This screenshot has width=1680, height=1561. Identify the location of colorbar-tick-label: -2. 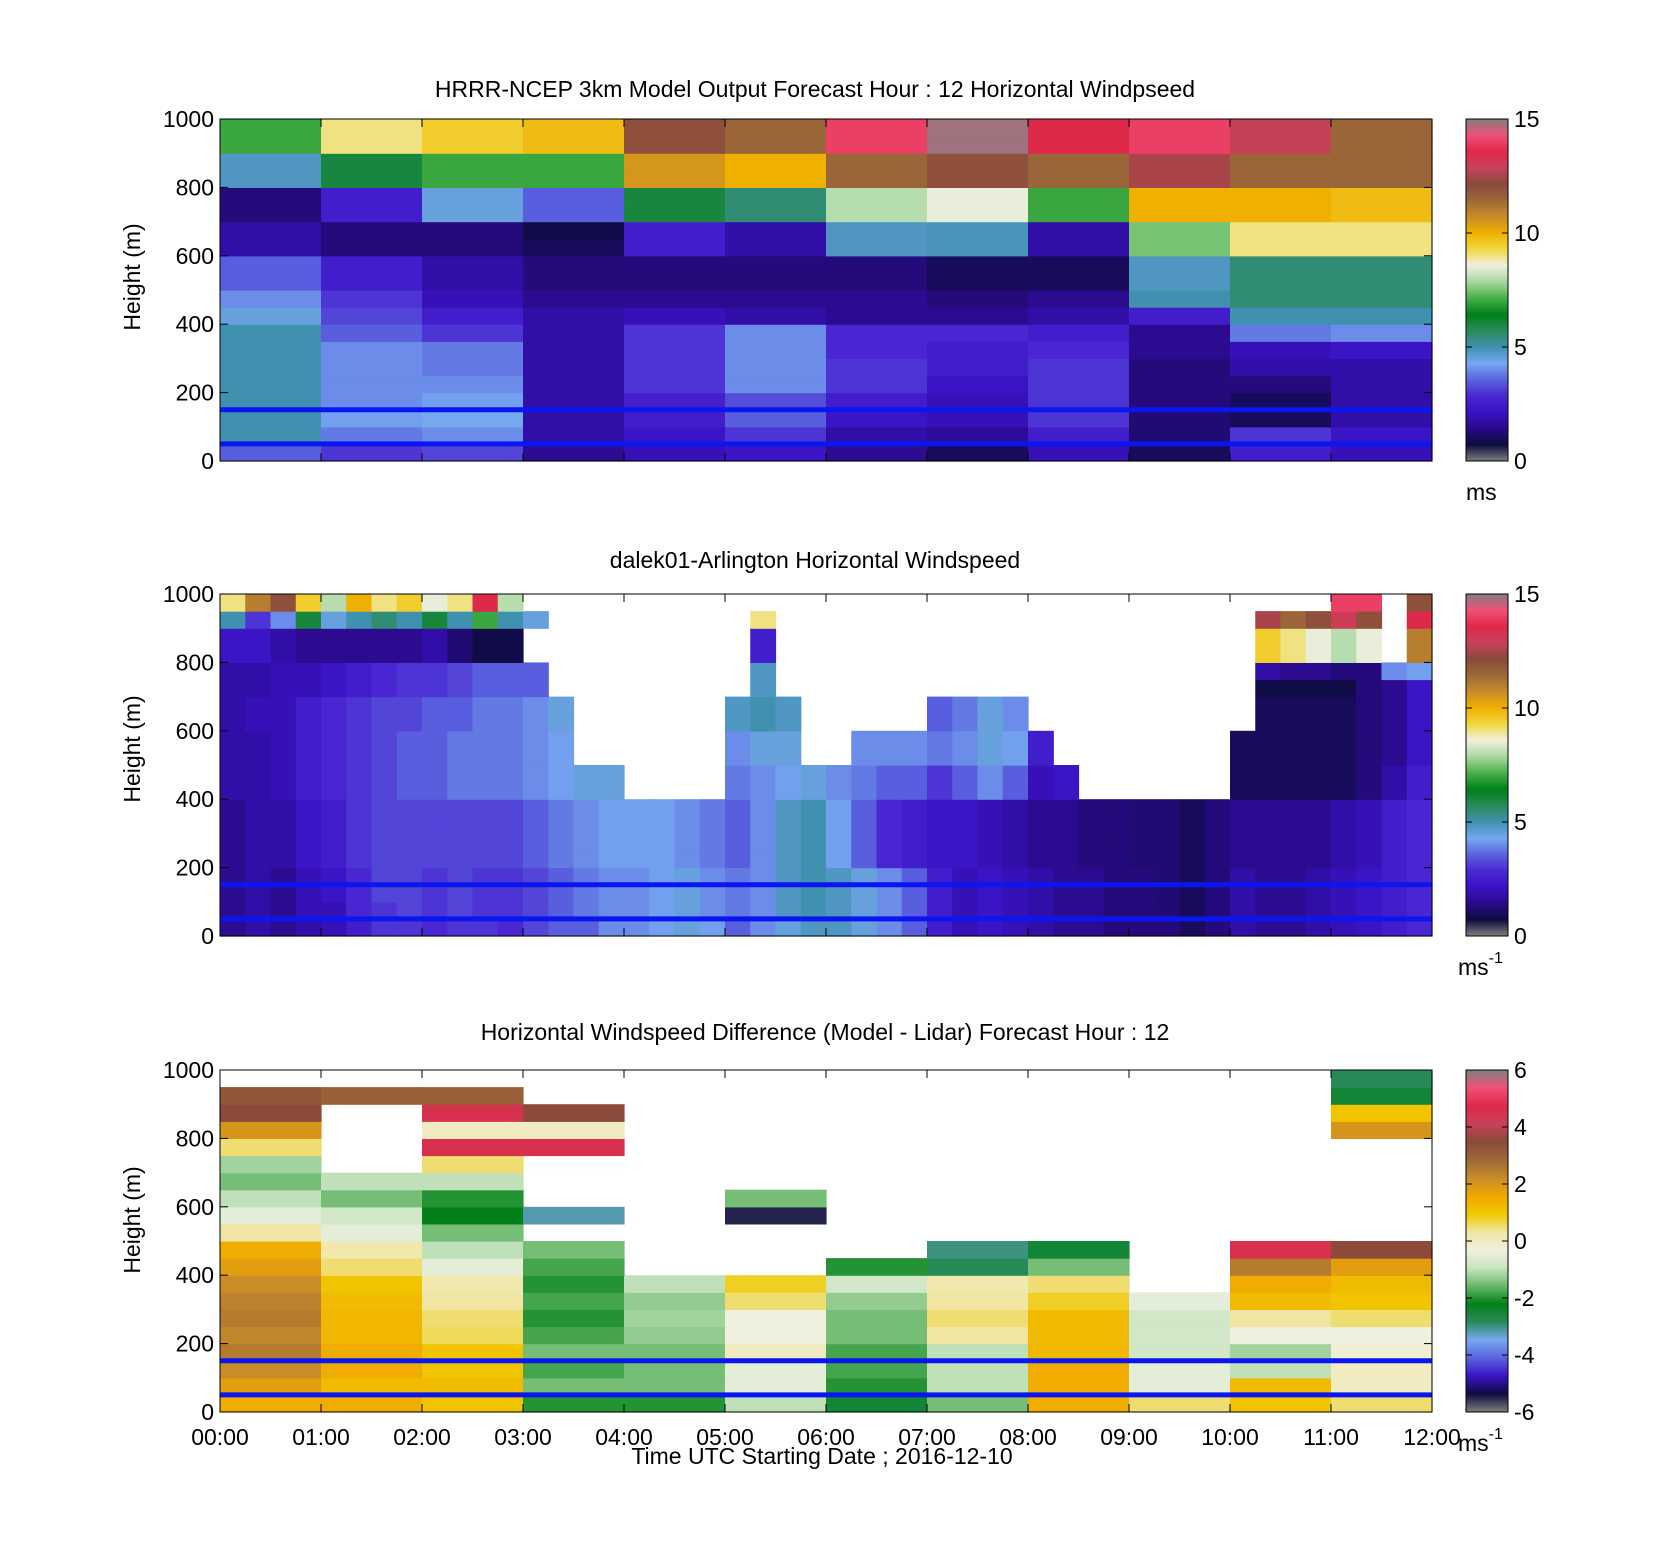
(1524, 1298).